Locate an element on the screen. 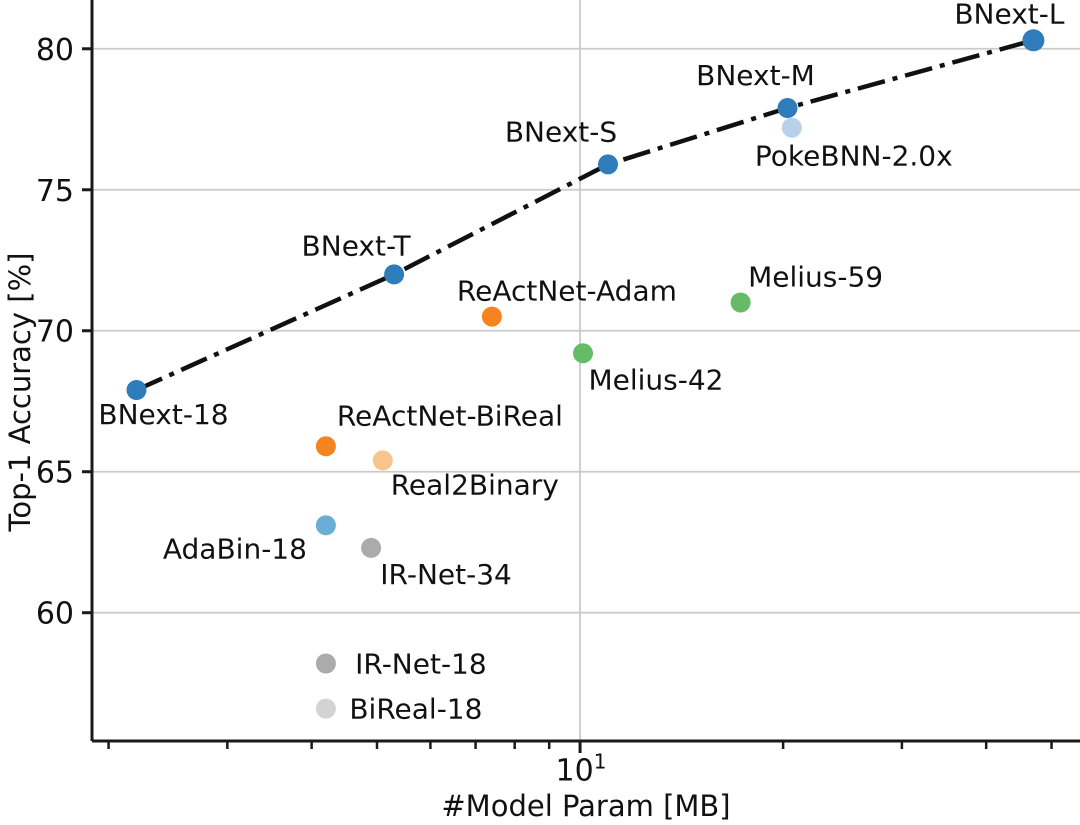 The height and width of the screenshot is (825, 1080). y-tick-label: 60 is located at coordinates (55, 614).